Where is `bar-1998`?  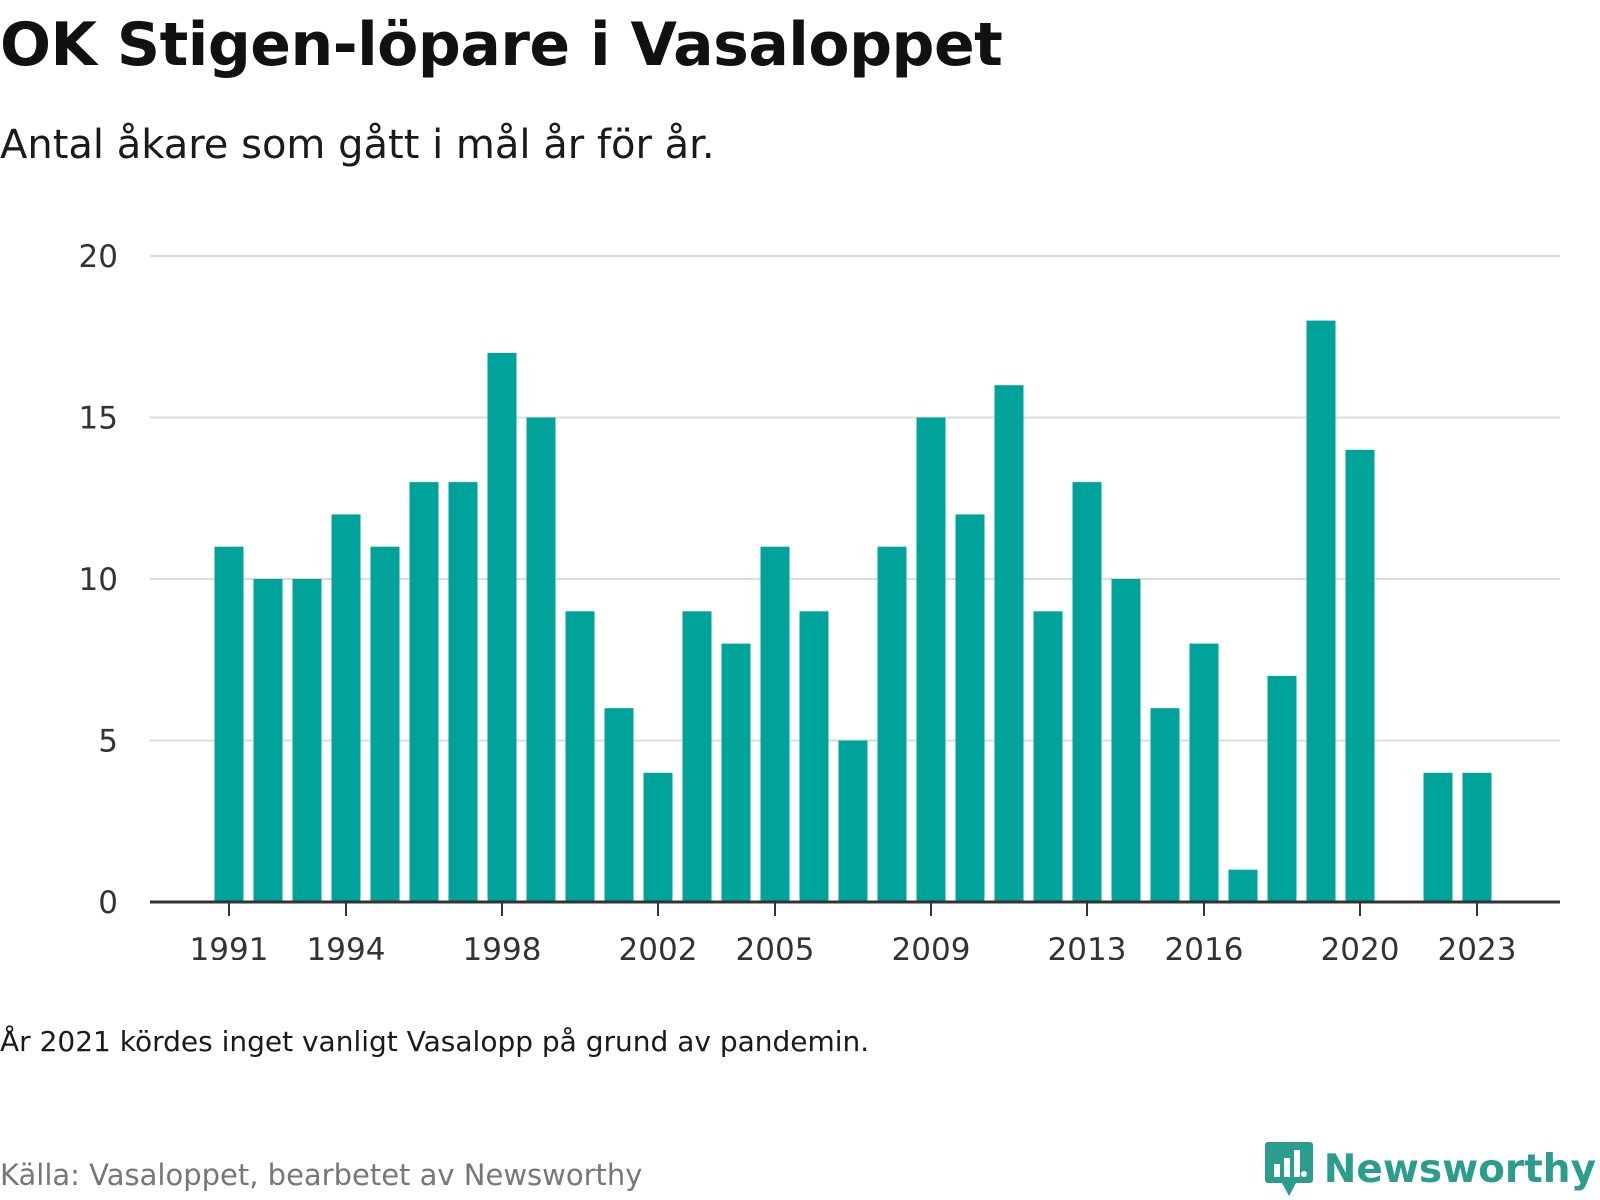
bar-1998 is located at coordinates (502, 627).